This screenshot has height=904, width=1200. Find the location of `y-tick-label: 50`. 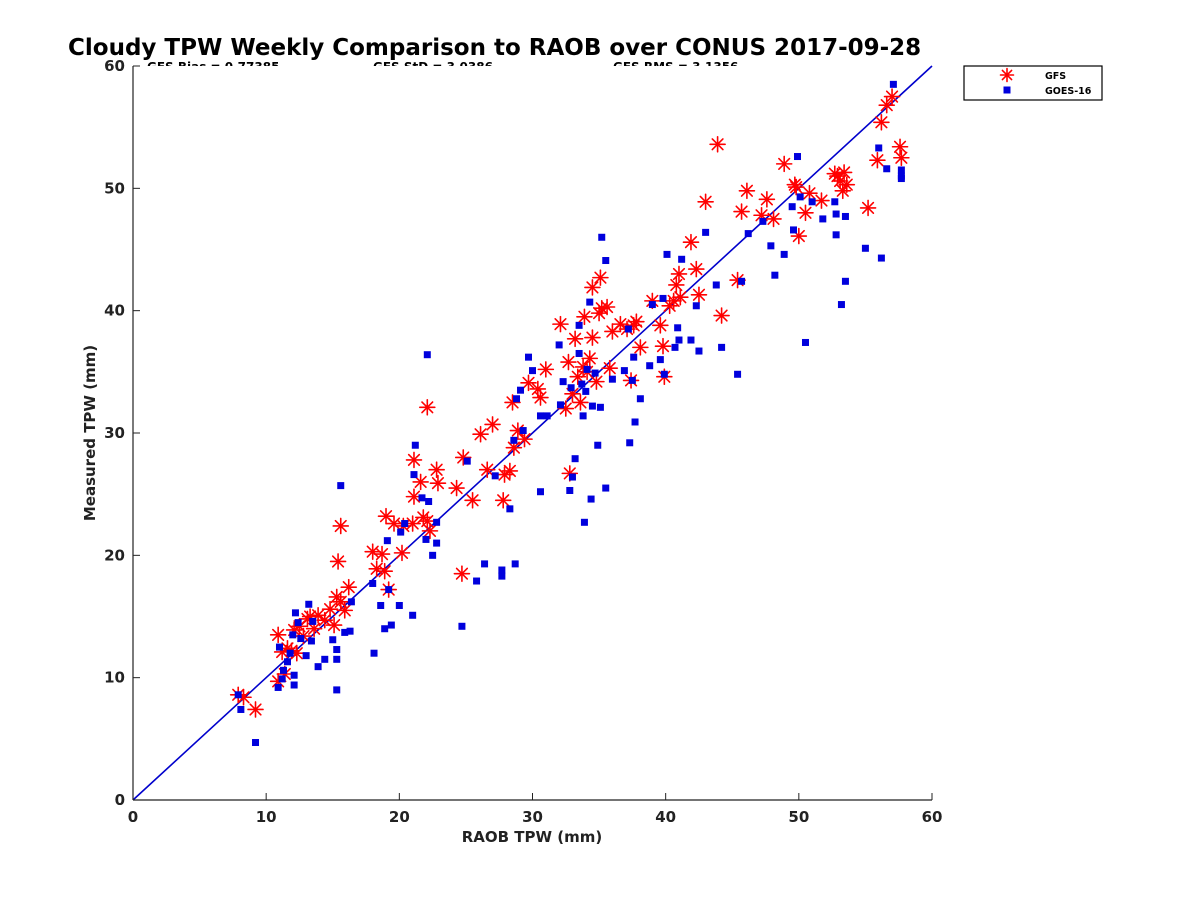

y-tick-label: 50 is located at coordinates (114, 188).